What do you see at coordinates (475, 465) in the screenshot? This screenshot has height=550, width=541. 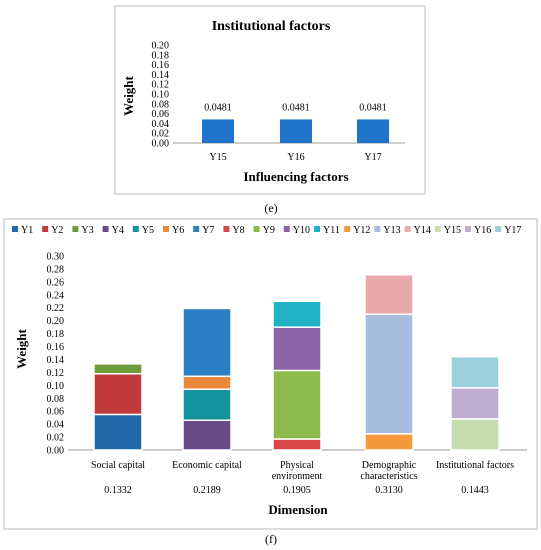 I see `panel-f-x-tick-label: Institutional factors` at bounding box center [475, 465].